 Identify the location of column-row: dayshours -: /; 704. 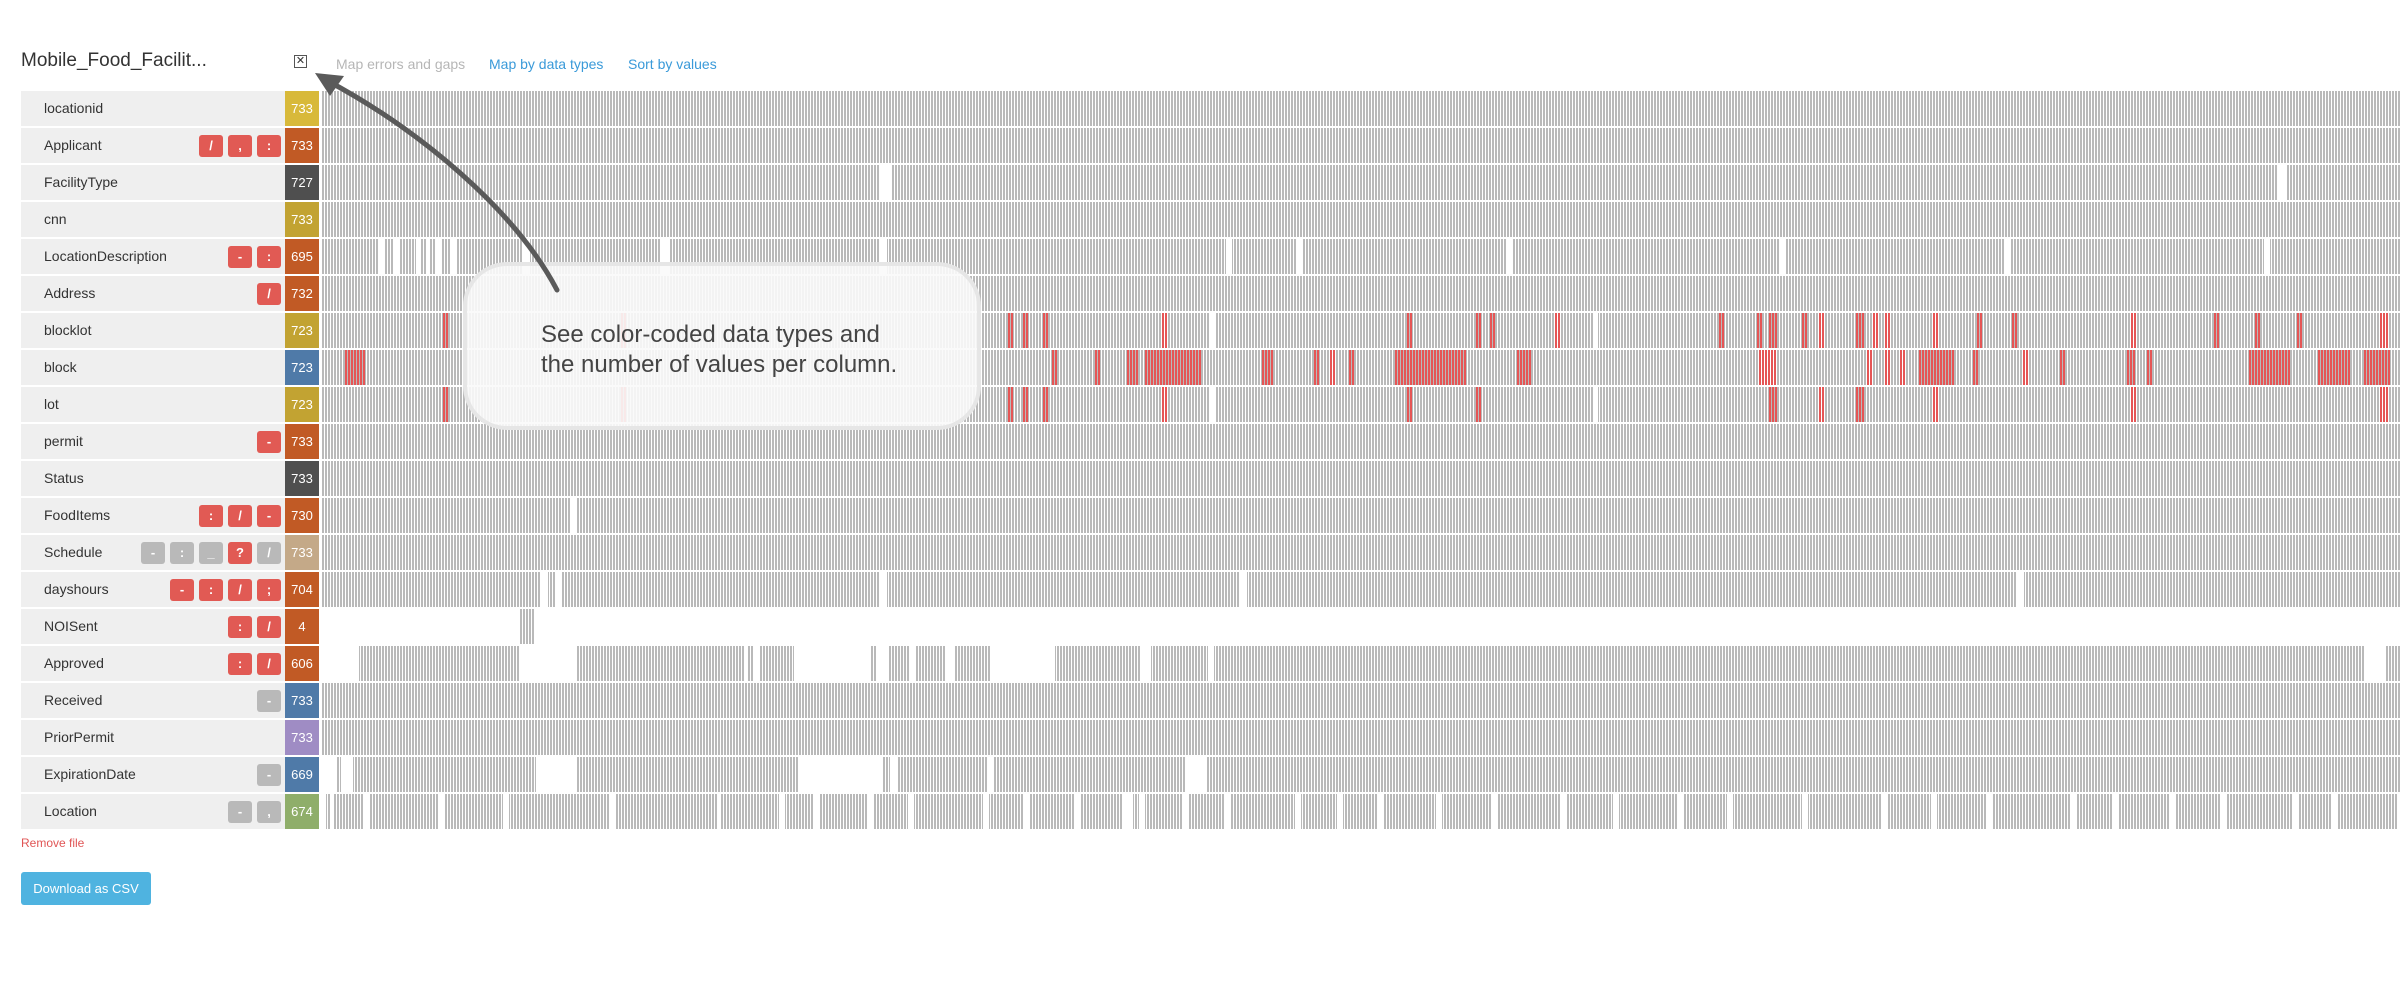
(1211, 590).